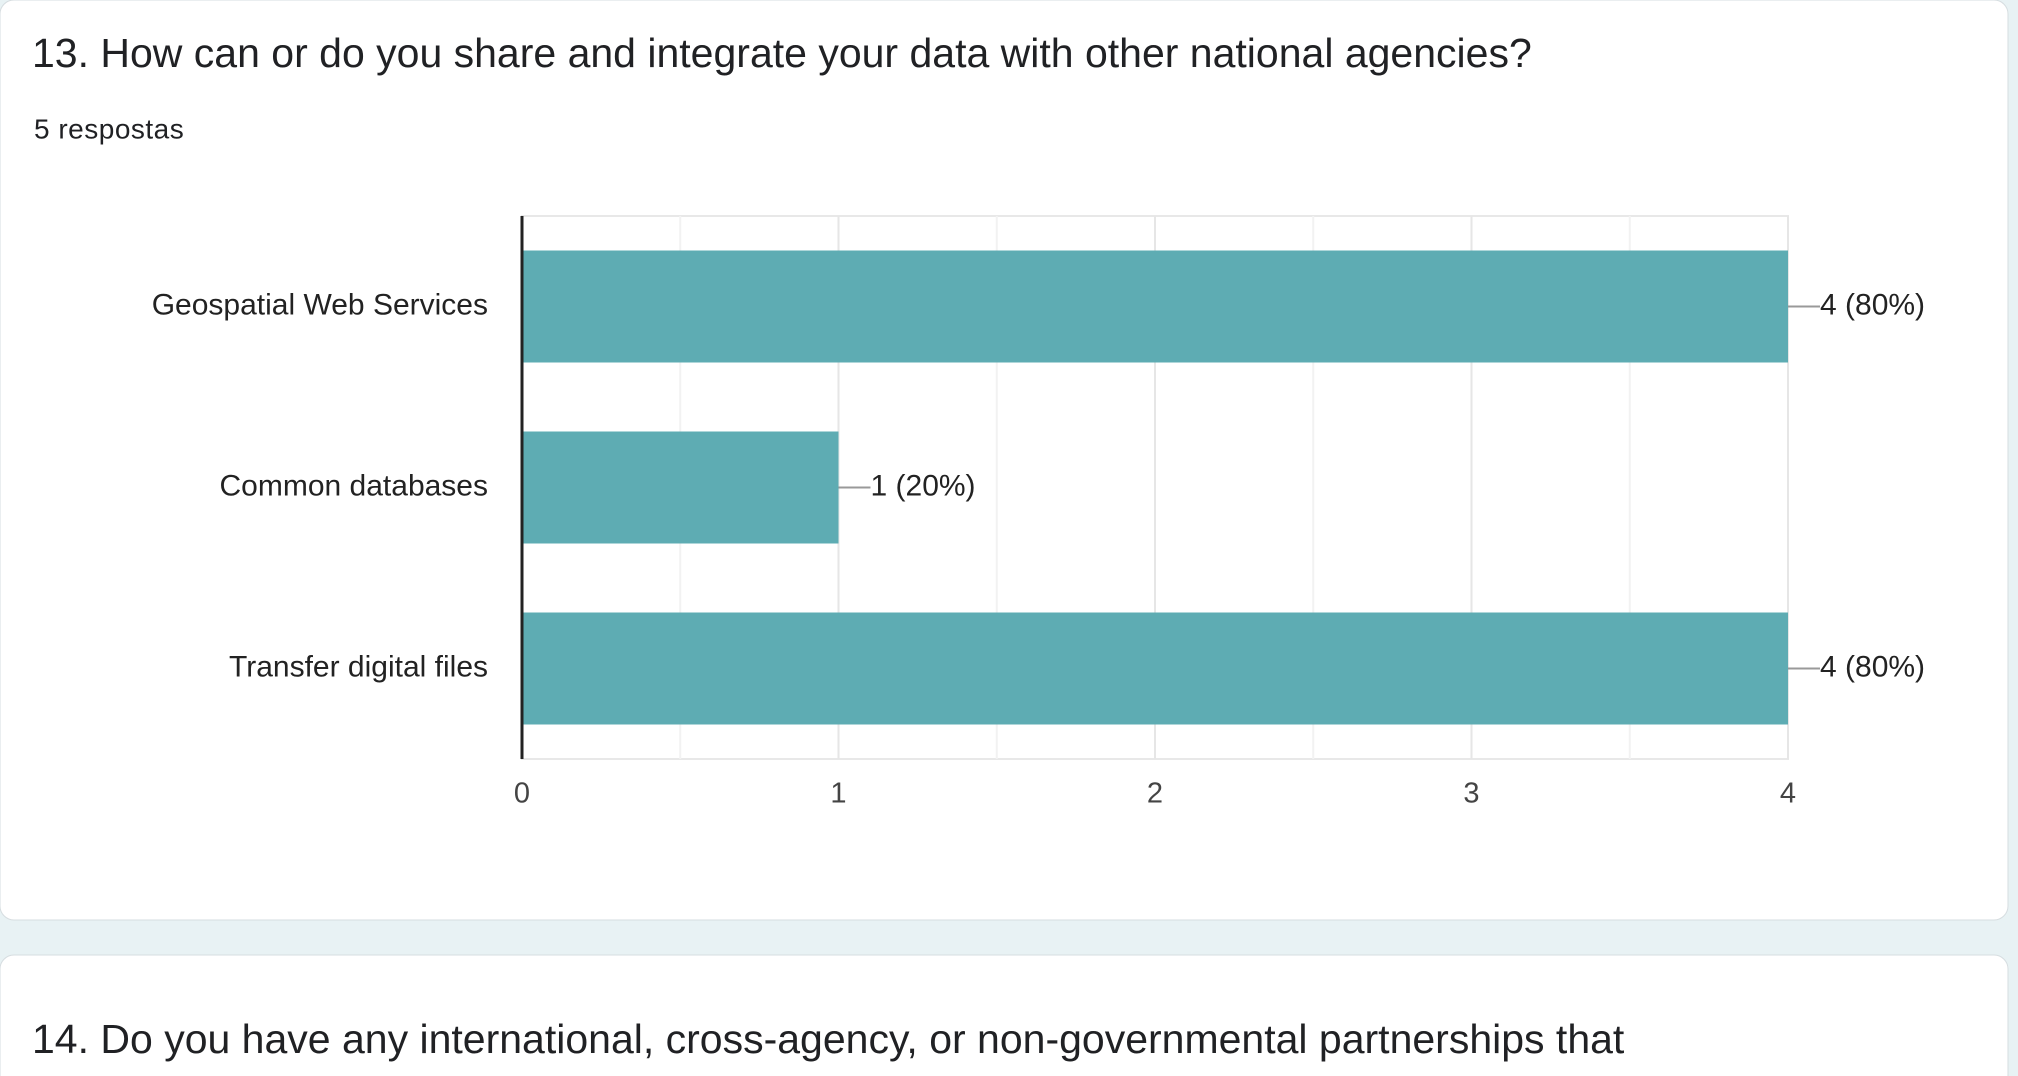 The width and height of the screenshot is (2018, 1076). I want to click on category-label: Geospatial Web Services, so click(320, 304).